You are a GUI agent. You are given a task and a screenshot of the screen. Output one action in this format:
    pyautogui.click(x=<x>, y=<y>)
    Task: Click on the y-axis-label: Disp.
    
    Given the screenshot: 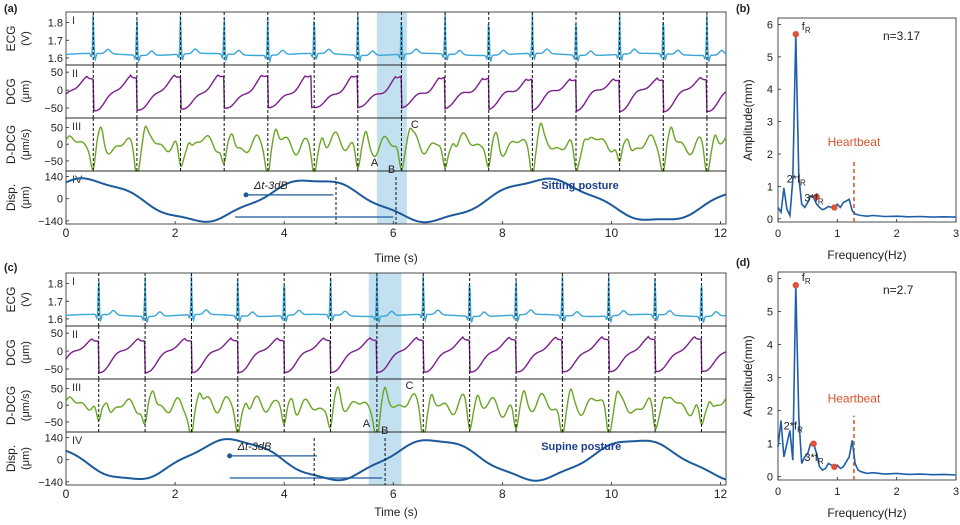 What is the action you would take?
    pyautogui.click(x=11, y=458)
    